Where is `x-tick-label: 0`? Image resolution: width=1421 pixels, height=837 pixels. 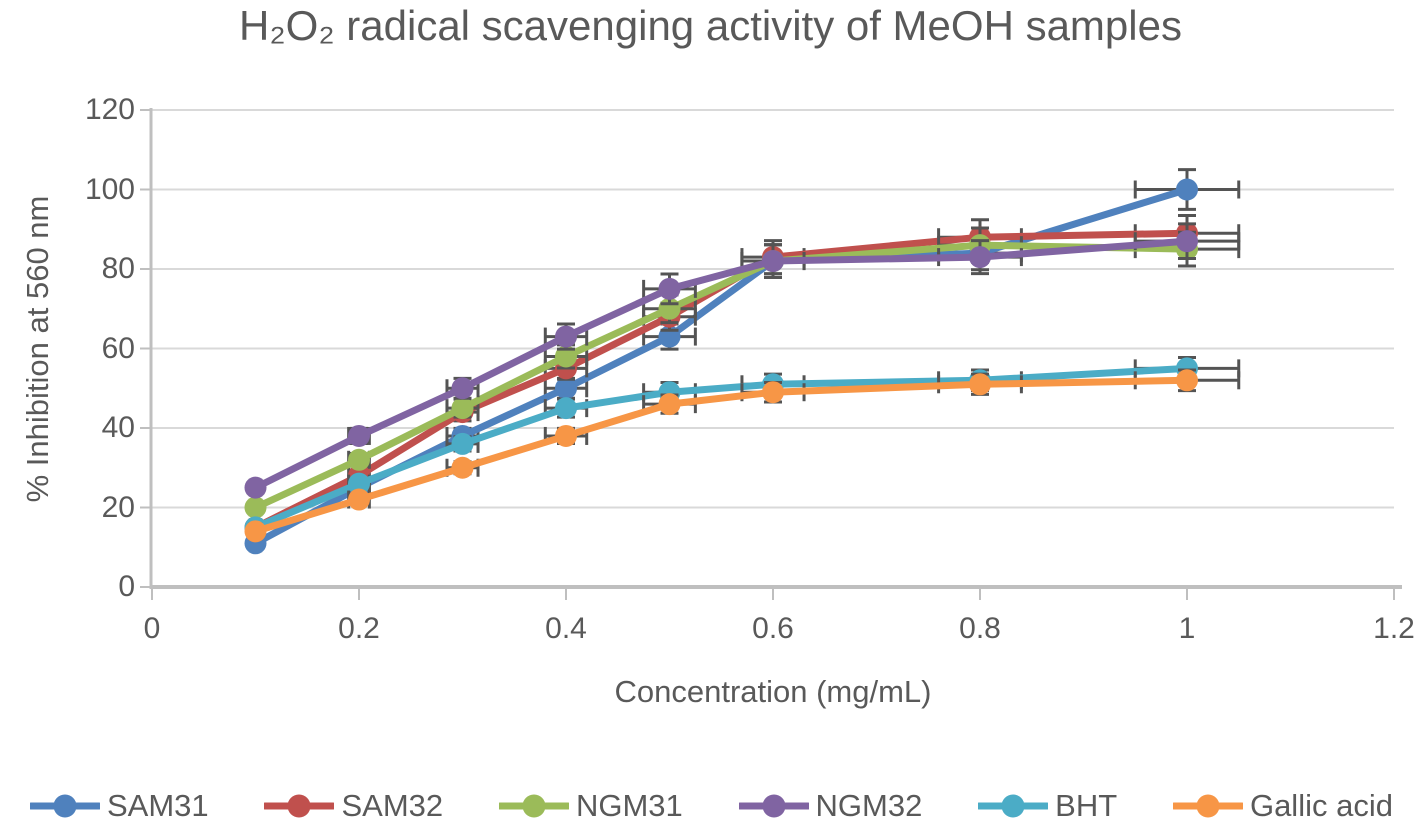
x-tick-label: 0 is located at coordinates (152, 628).